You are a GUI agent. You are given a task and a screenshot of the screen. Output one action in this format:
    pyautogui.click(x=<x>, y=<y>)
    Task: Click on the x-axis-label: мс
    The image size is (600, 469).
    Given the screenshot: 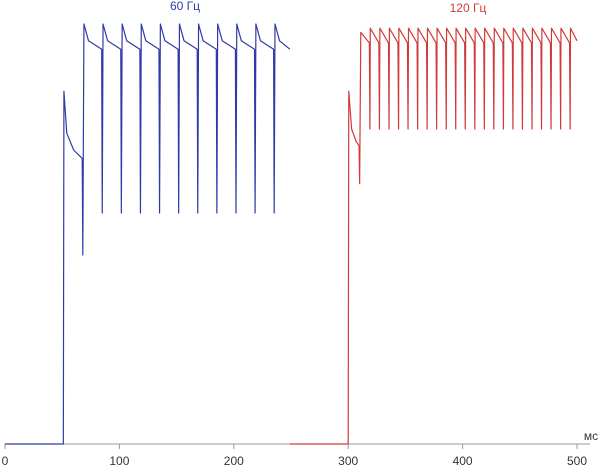 What is the action you would take?
    pyautogui.click(x=591, y=436)
    